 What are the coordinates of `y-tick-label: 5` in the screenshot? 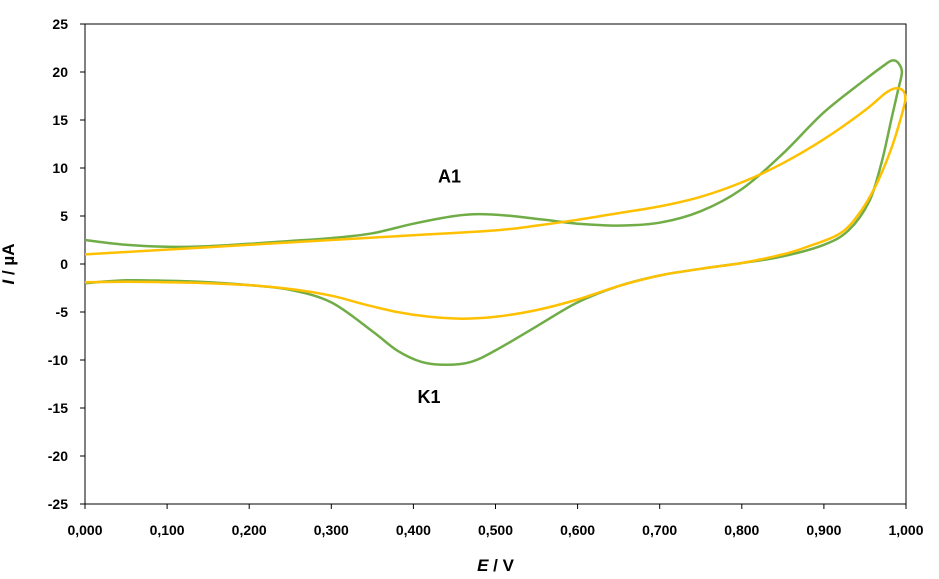 It's located at (64, 216).